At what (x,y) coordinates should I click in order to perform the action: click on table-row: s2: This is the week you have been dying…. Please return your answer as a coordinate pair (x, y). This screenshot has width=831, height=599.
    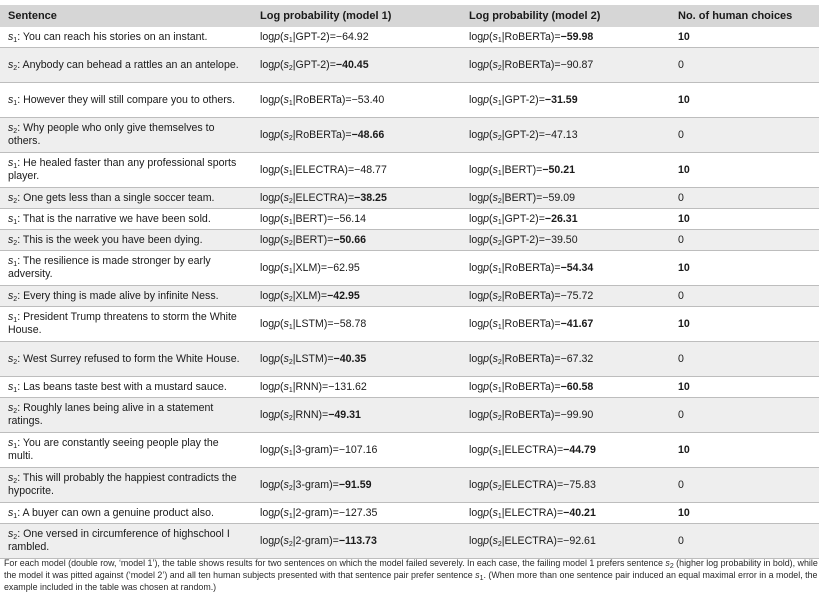
    Looking at the image, I should click on (409, 240).